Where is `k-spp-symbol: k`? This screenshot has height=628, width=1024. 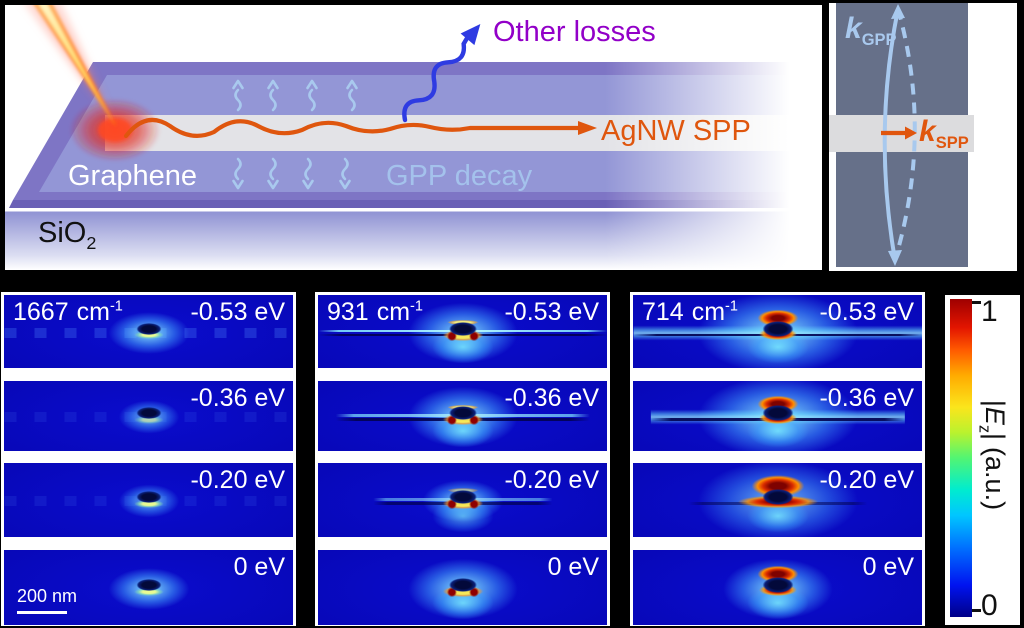 k-spp-symbol: k is located at coordinates (927, 131).